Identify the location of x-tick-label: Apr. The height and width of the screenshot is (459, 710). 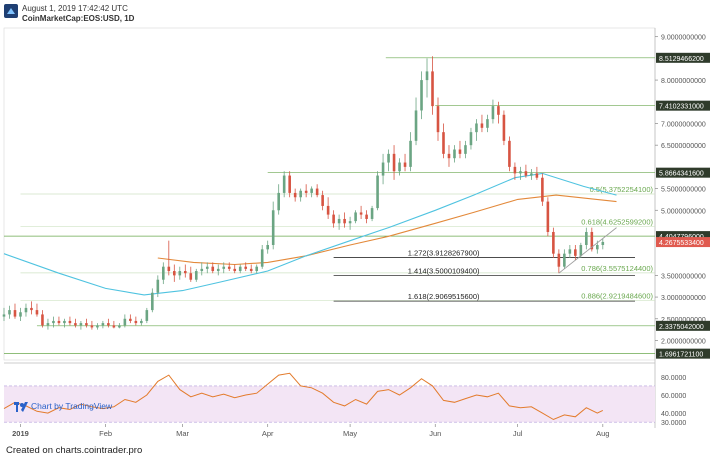
(268, 433).